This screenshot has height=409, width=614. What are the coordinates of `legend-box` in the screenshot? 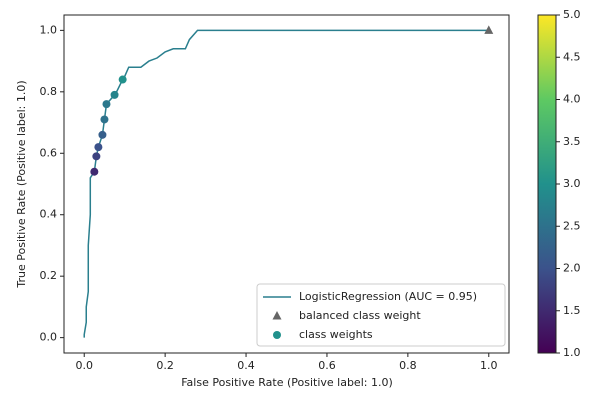 It's located at (381, 315).